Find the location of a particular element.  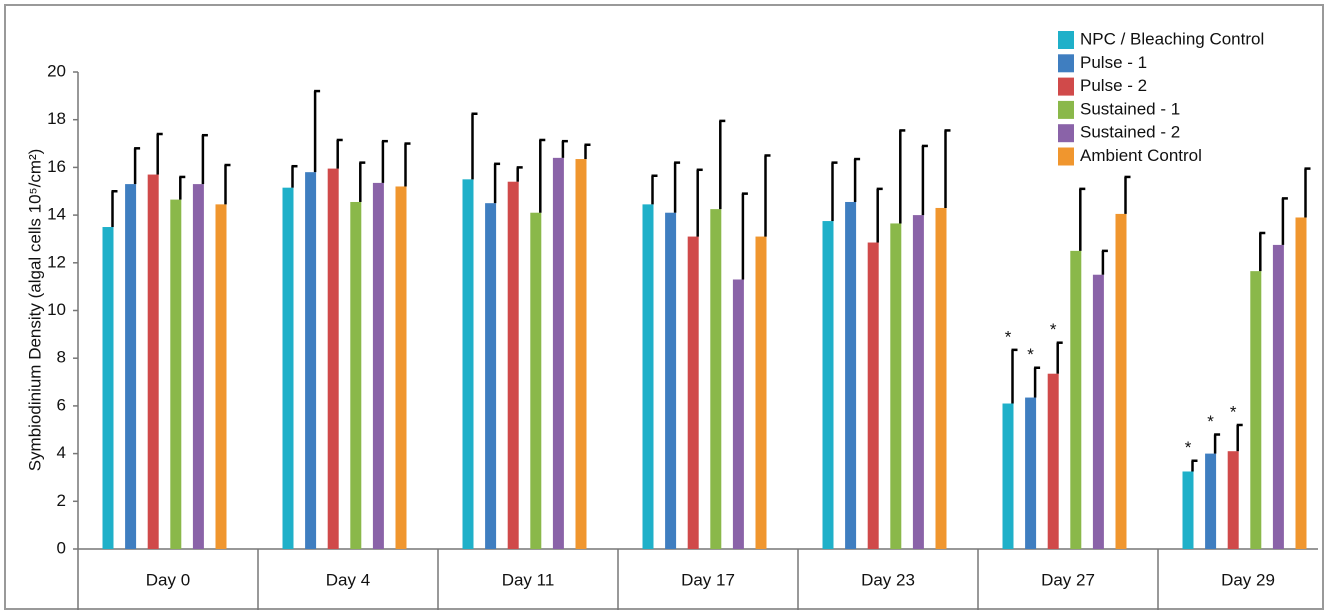

y-tick-label: 12 is located at coordinates (56, 261).